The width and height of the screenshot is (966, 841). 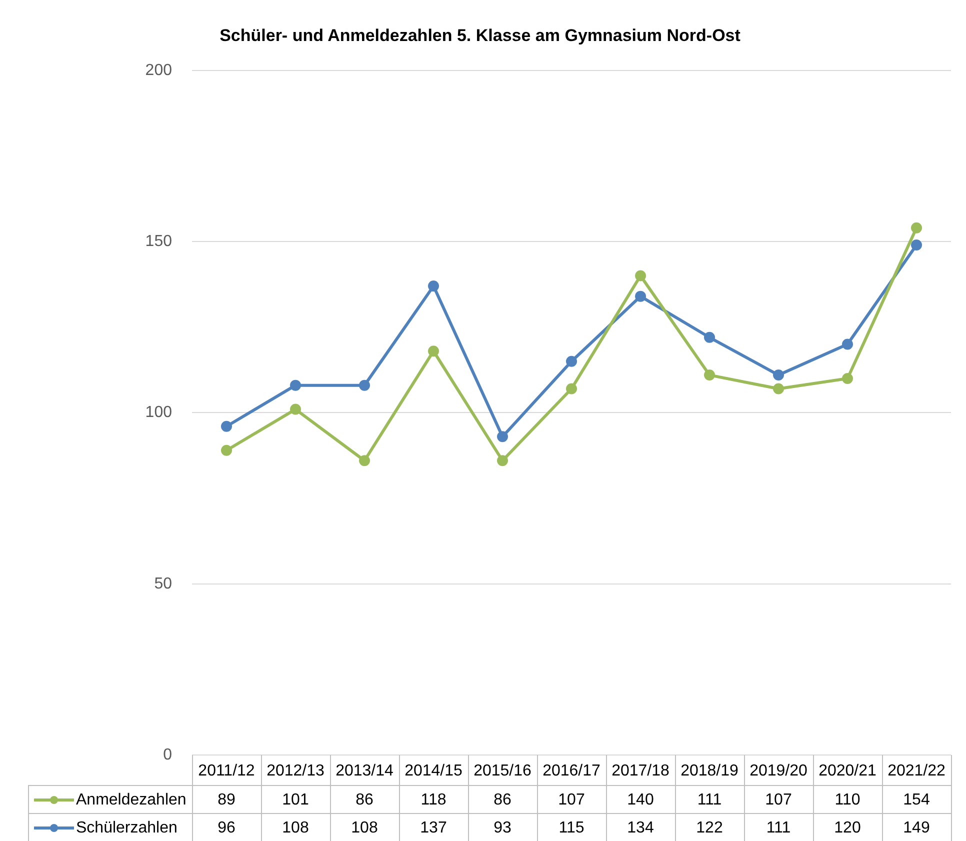 I want to click on data-label: 137, so click(x=433, y=827).